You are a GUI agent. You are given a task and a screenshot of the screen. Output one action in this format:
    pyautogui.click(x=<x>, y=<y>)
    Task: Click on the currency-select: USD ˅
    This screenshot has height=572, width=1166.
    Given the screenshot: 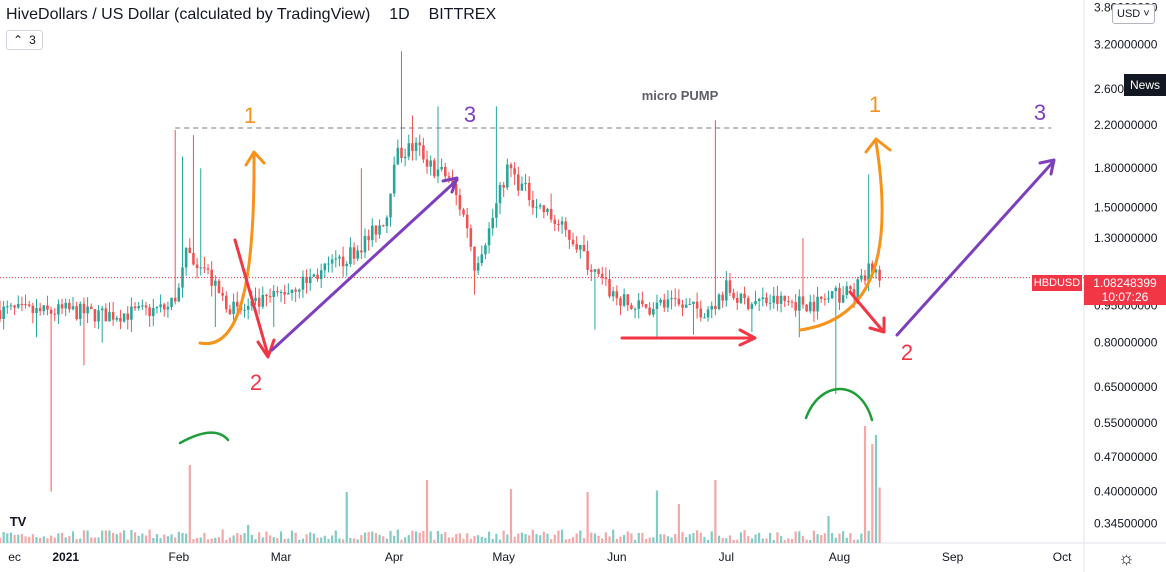 What is the action you would take?
    pyautogui.click(x=1133, y=14)
    